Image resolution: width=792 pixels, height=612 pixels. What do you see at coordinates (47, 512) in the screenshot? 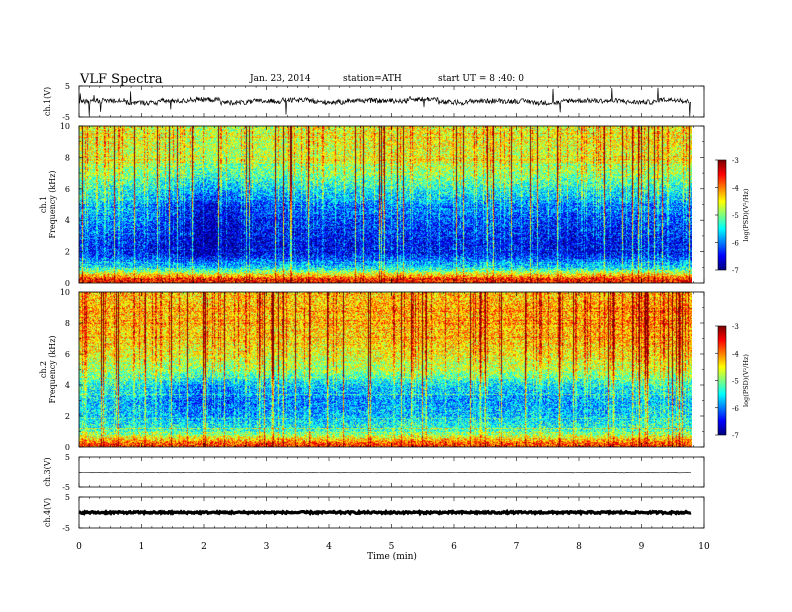
I see `y-axis-label: ch.4(V)` at bounding box center [47, 512].